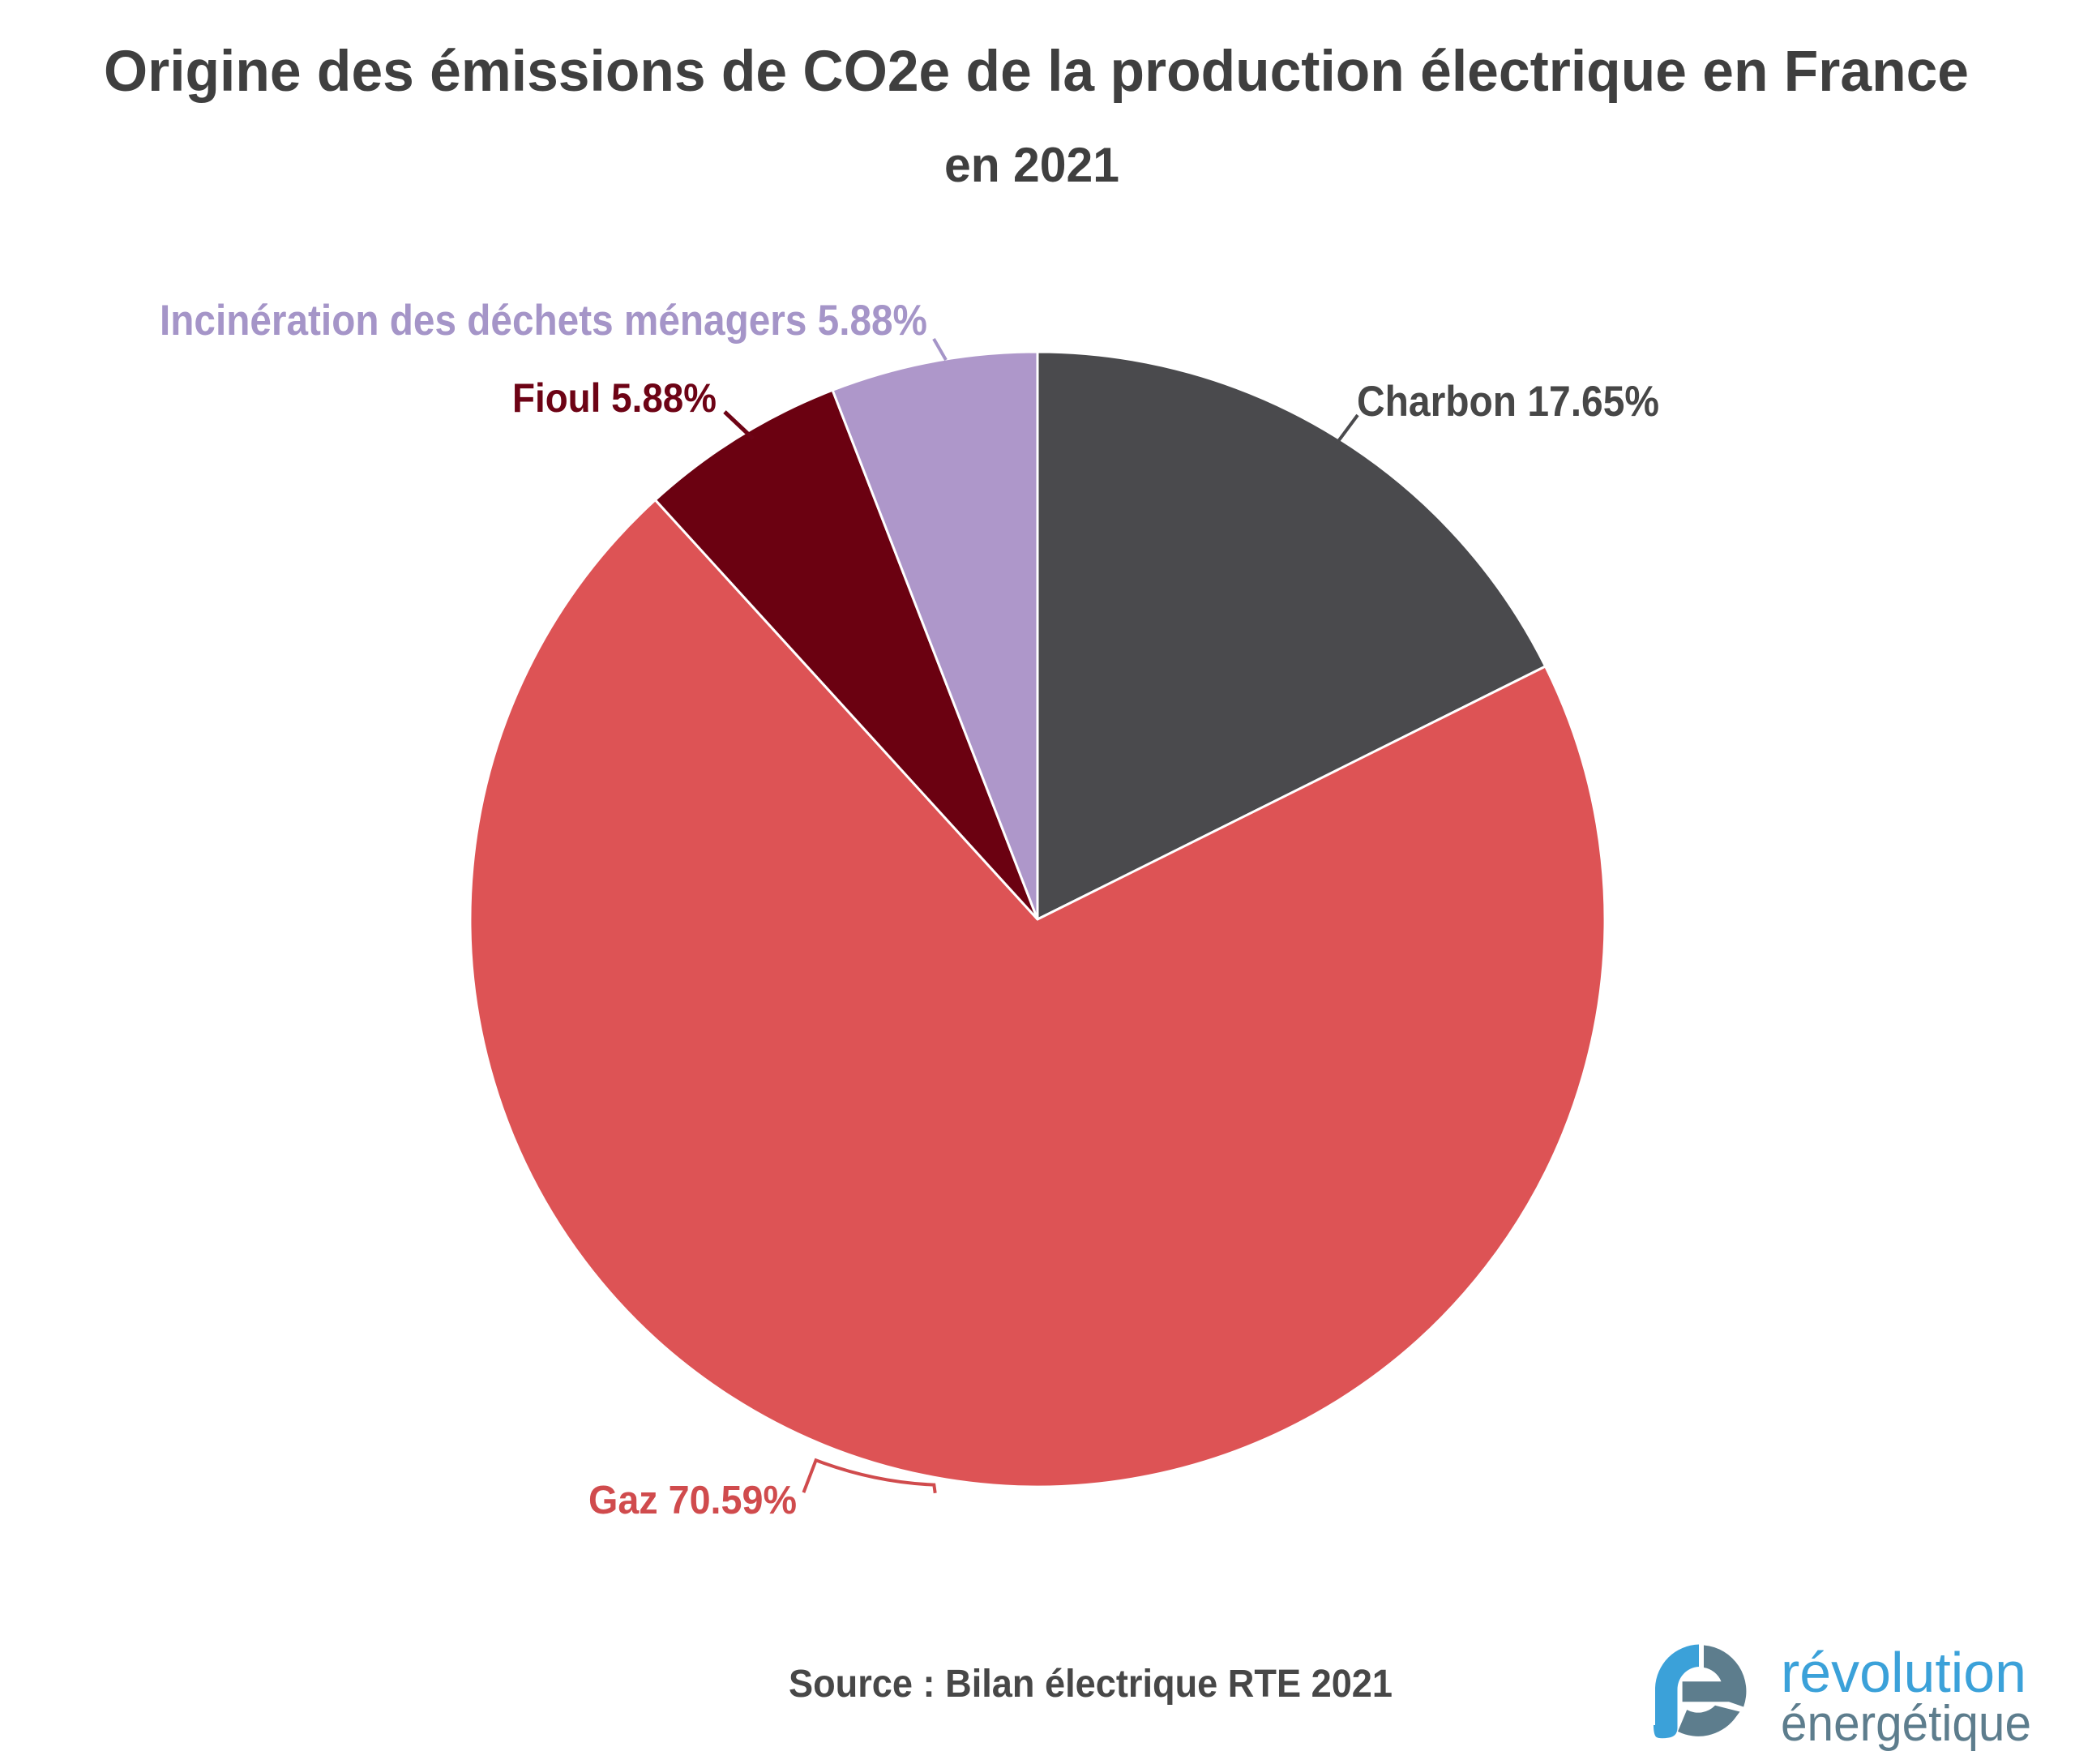 The width and height of the screenshot is (2075, 1764). I want to click on svg-text: Fioul 5.88%, so click(614, 398).